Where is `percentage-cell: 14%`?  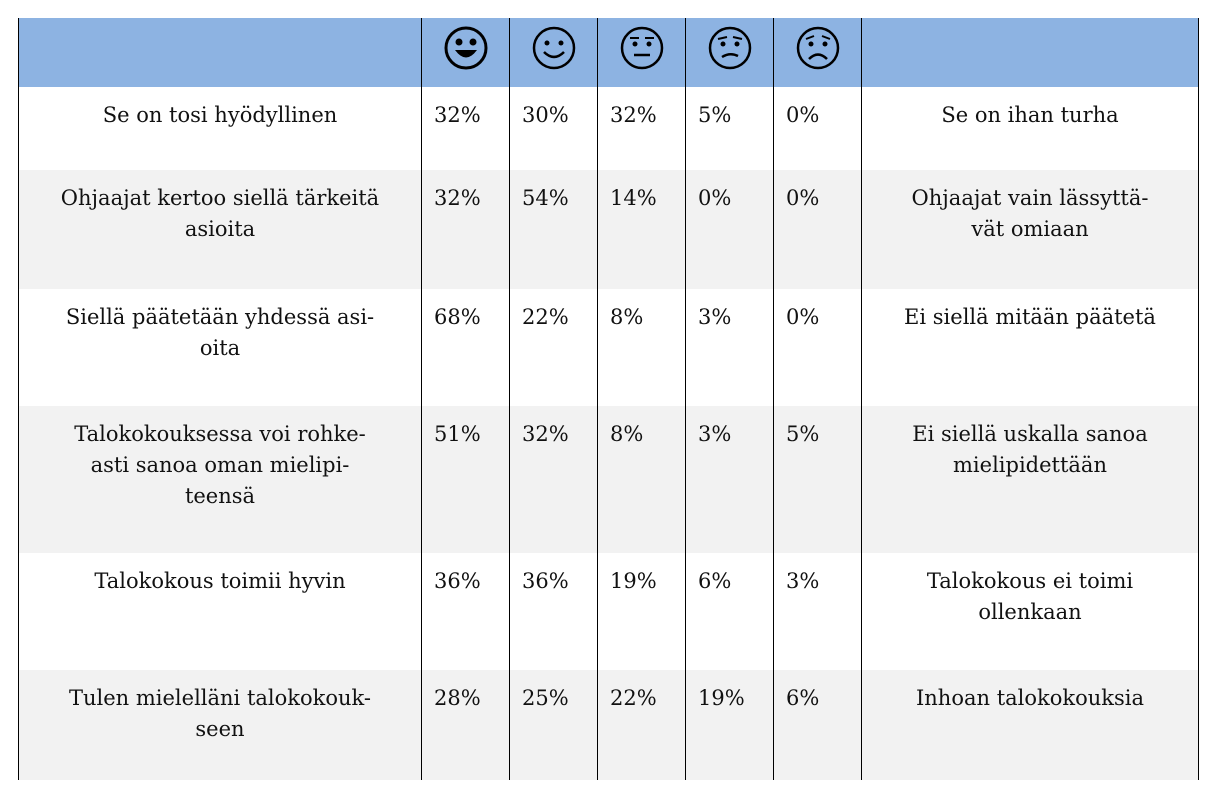
percentage-cell: 14% is located at coordinates (641, 229).